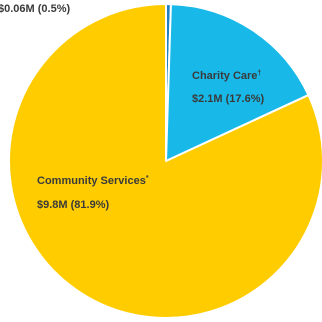 This screenshot has height=322, width=322. Describe the element at coordinates (226, 76) in the screenshot. I see `slice-charity-name-label: Charity Care†` at that location.